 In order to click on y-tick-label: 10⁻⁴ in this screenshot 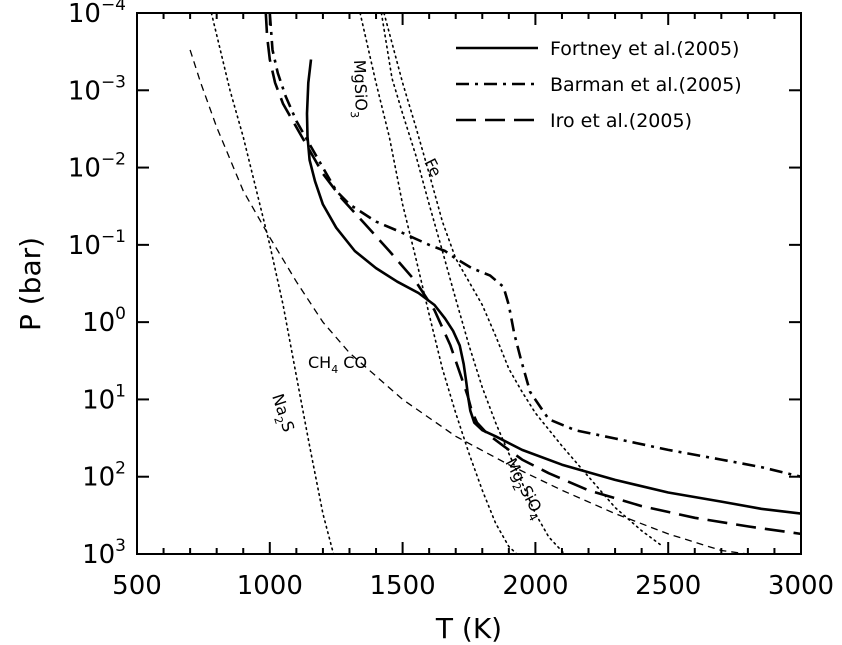, I will do `click(97, 14)`.